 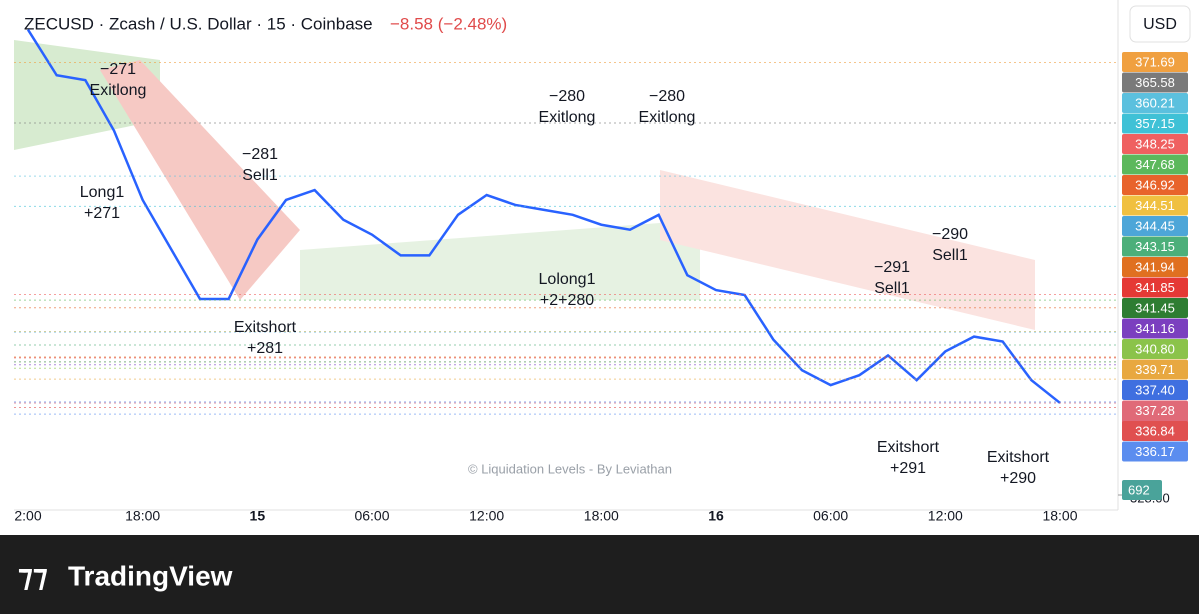 I want to click on price-tag-label: 346.92, so click(x=1155, y=184).